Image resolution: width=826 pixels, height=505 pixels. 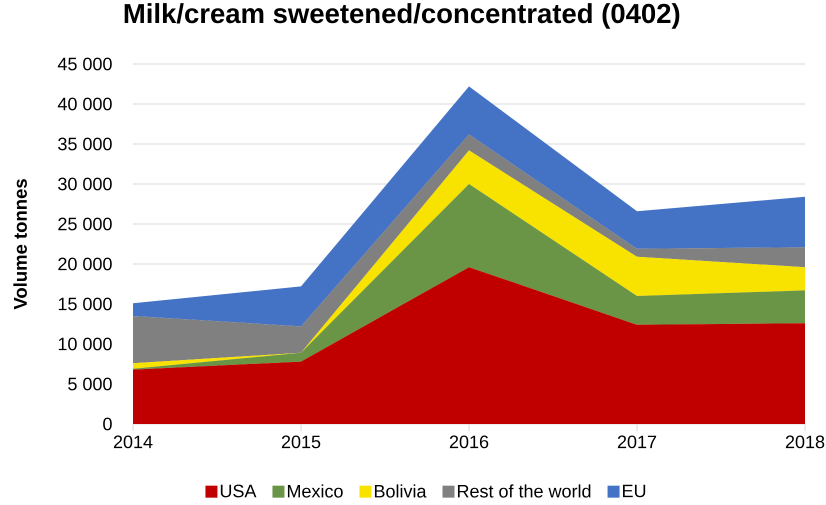 What do you see at coordinates (315, 491) in the screenshot?
I see `legend-label: Mexico` at bounding box center [315, 491].